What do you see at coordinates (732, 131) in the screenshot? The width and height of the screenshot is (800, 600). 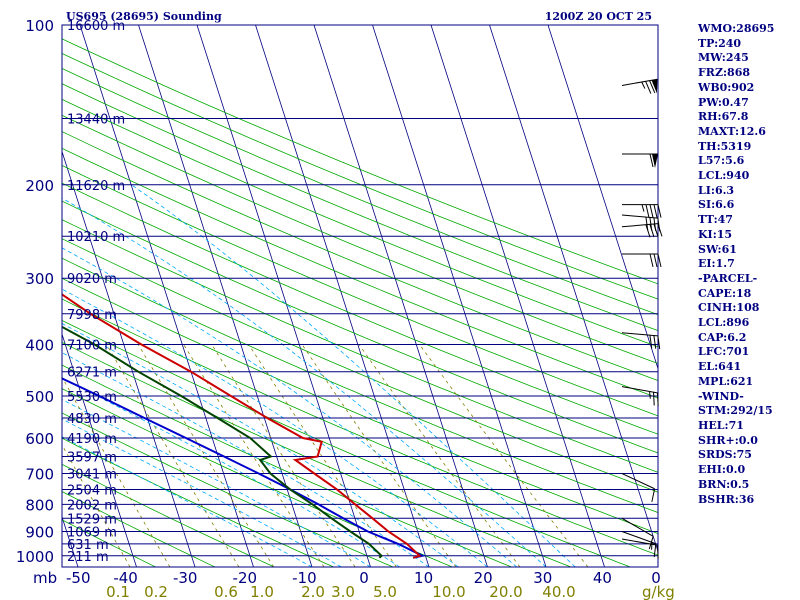 I see `stat-line: MAXT:12.6` at bounding box center [732, 131].